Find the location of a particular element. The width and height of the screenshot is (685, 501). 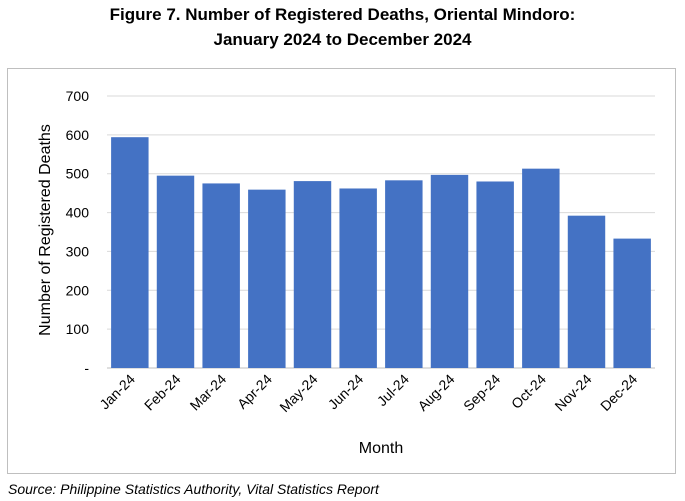

y-tick-label: - is located at coordinates (86, 368).